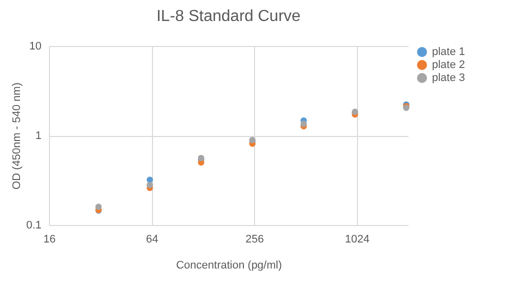  What do you see at coordinates (229, 266) in the screenshot?
I see `x-axis-title: Concentration (pg/ml)` at bounding box center [229, 266].